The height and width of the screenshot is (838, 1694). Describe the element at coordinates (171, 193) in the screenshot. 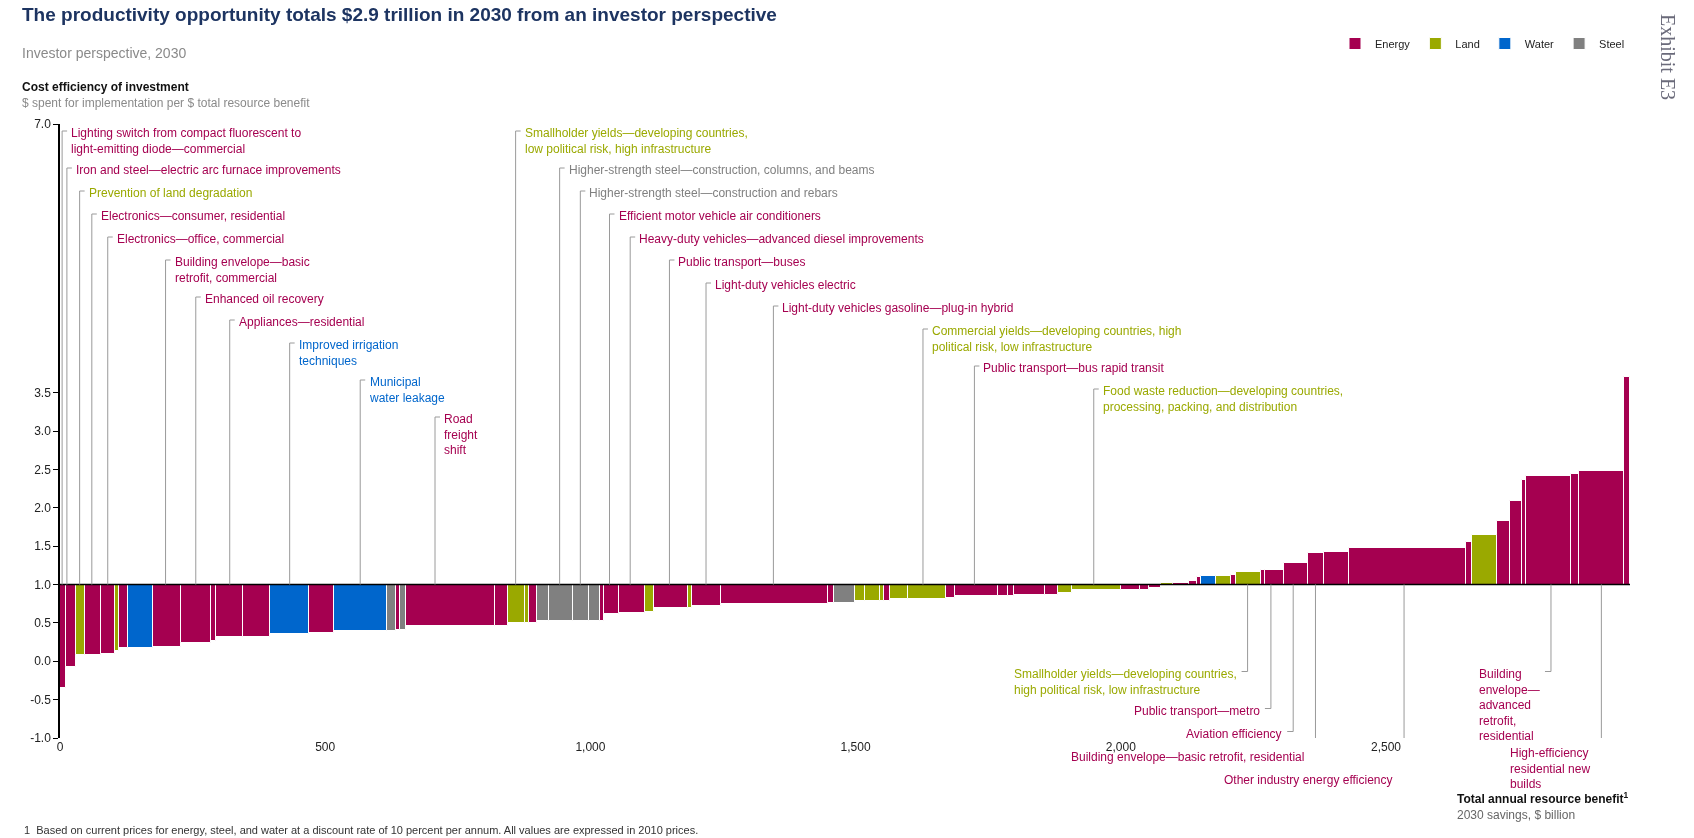

I see `annotation: Prevention of land degradation` at that location.